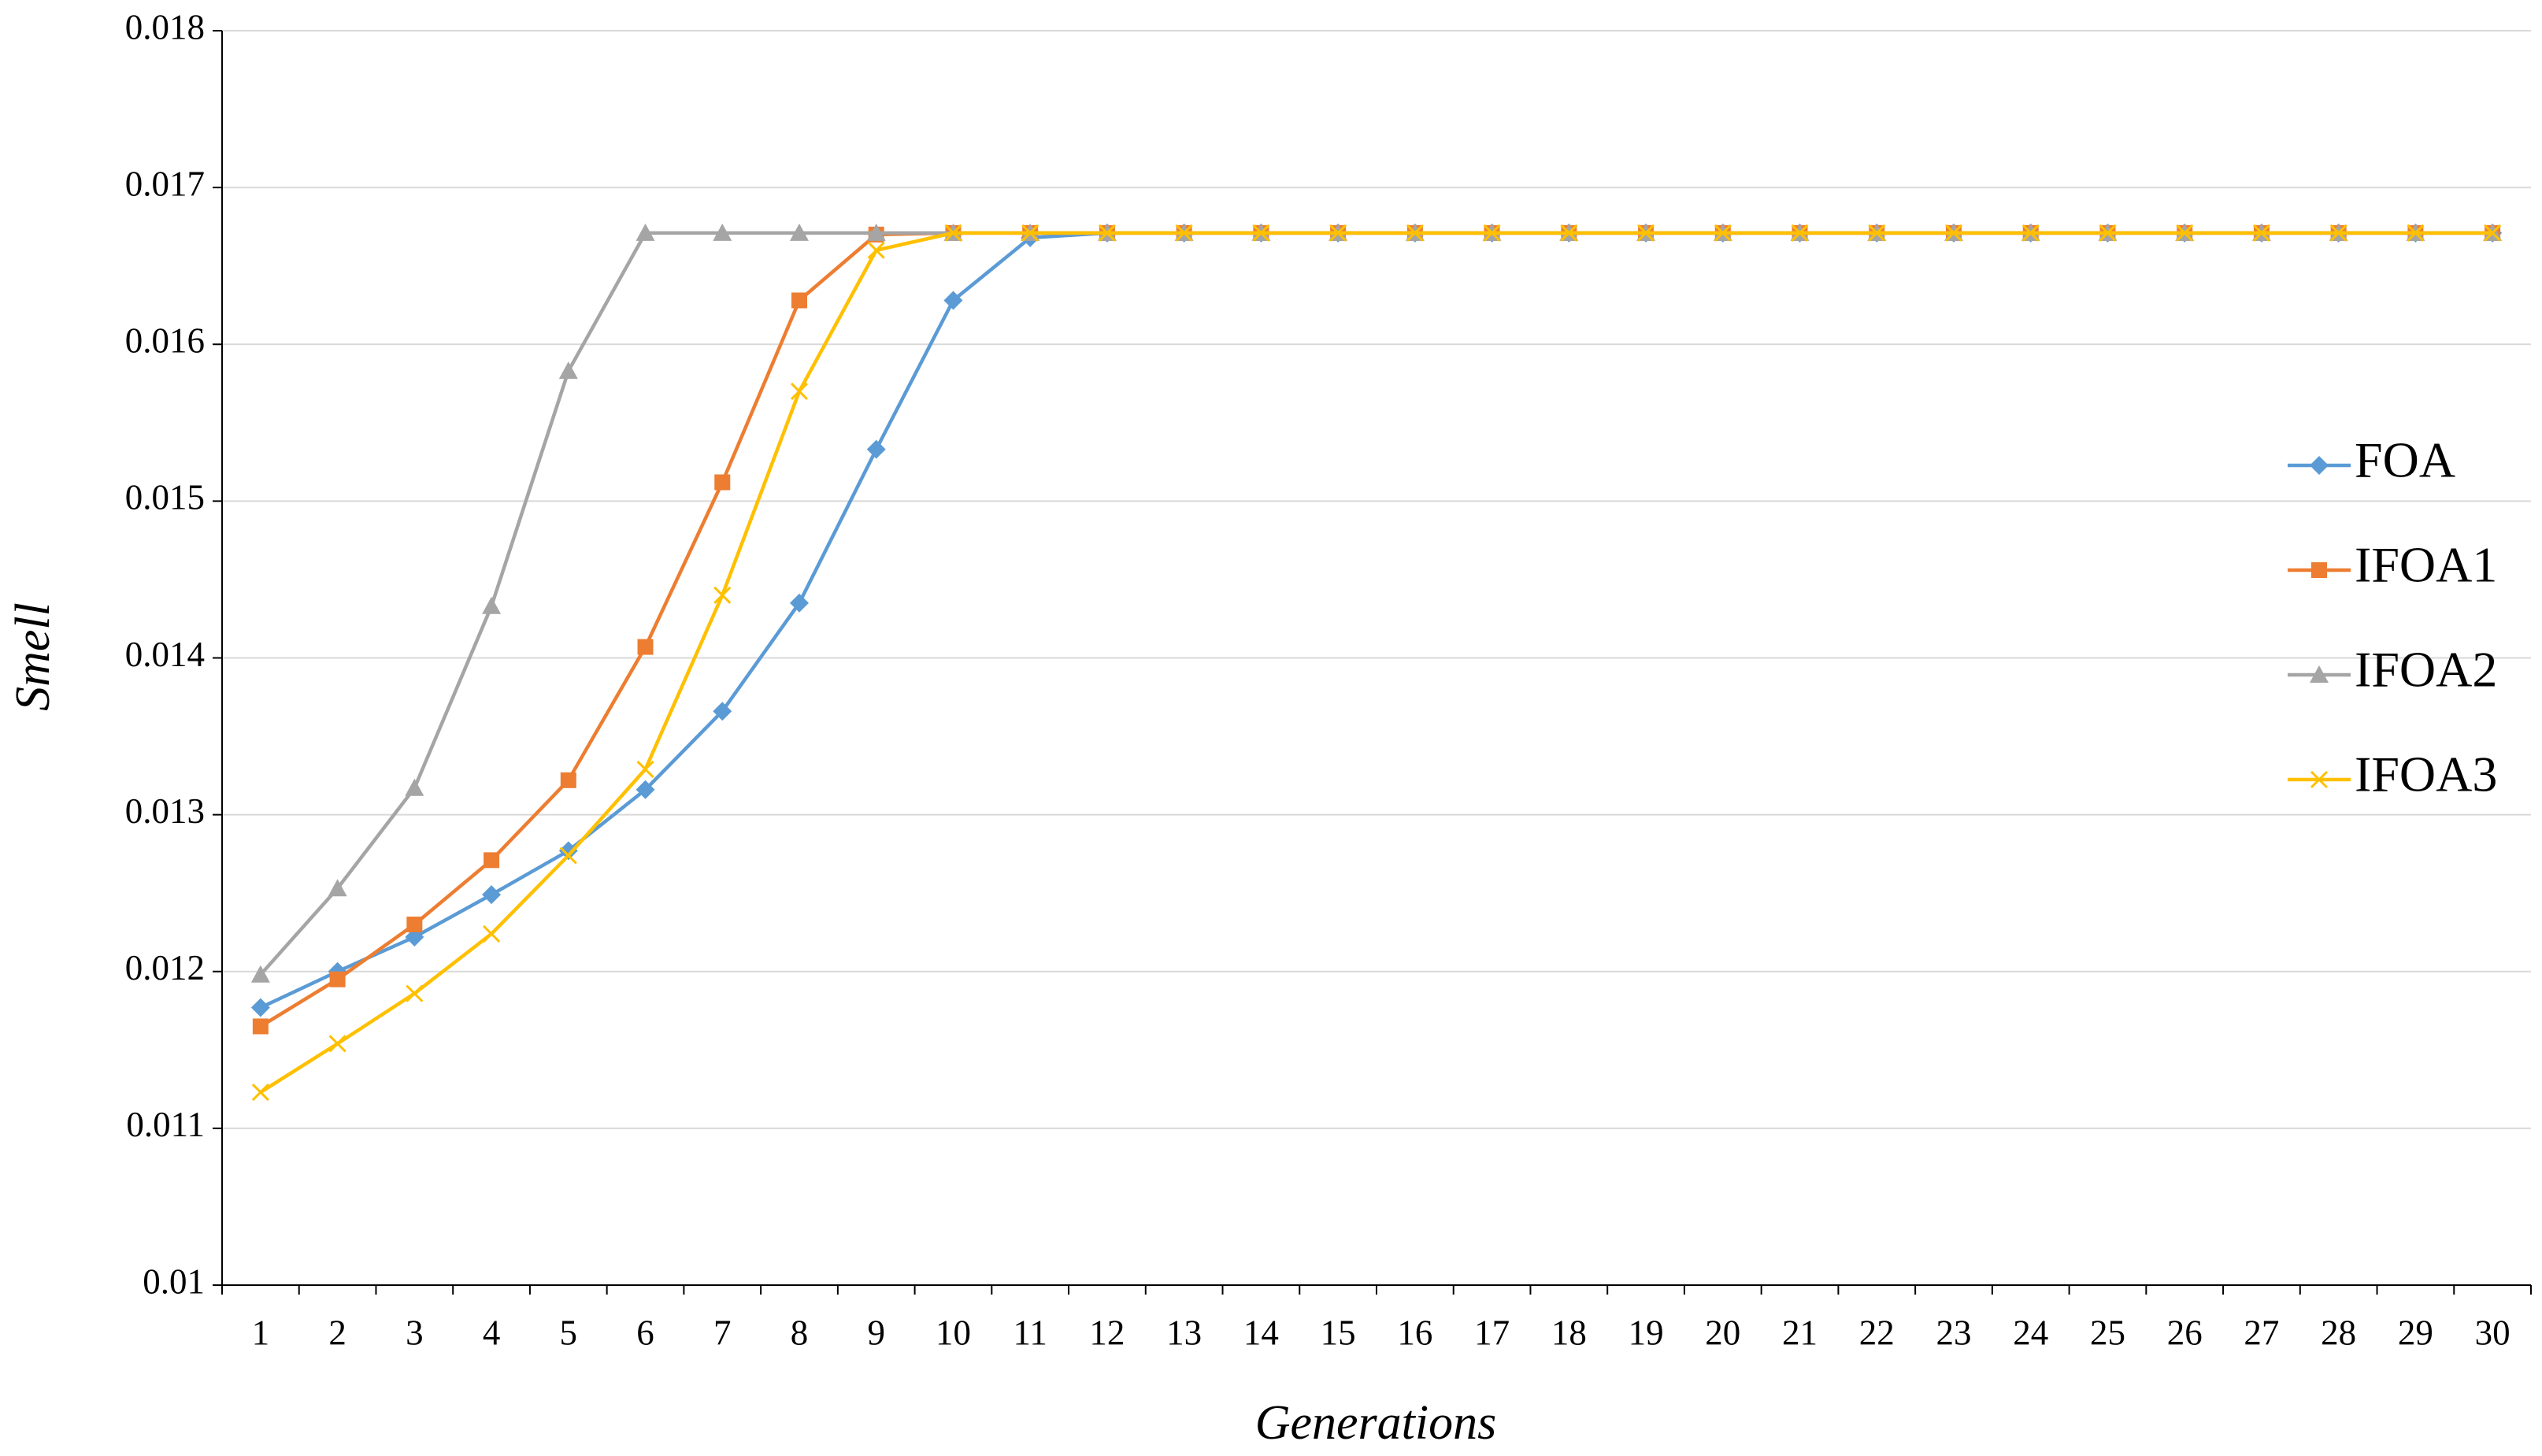 The image size is (2542, 1456). I want to click on legend-label: IFOA1, so click(2426, 565).